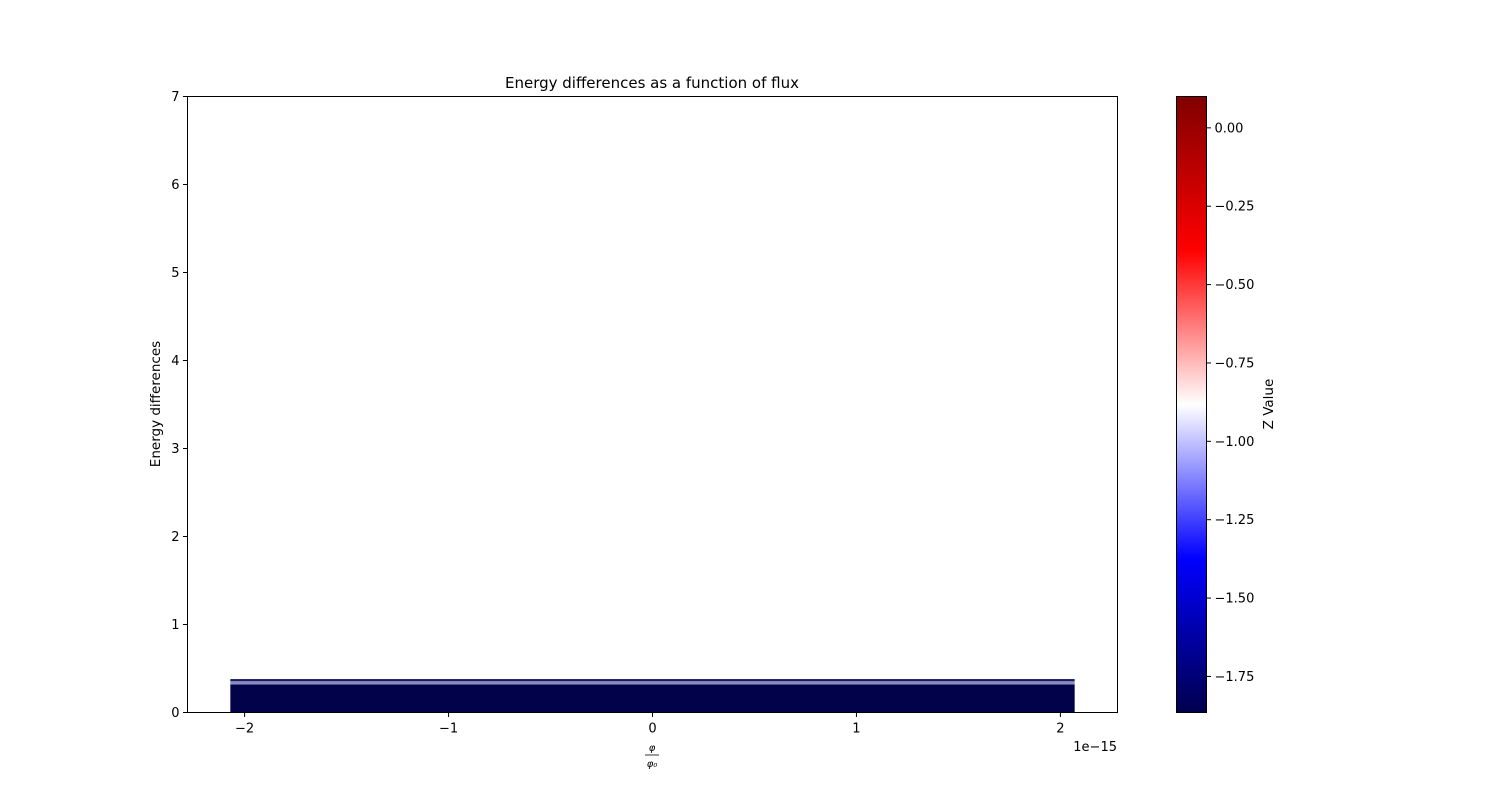 This screenshot has height=800, width=1500. What do you see at coordinates (175, 97) in the screenshot?
I see `y-tick-label: 7` at bounding box center [175, 97].